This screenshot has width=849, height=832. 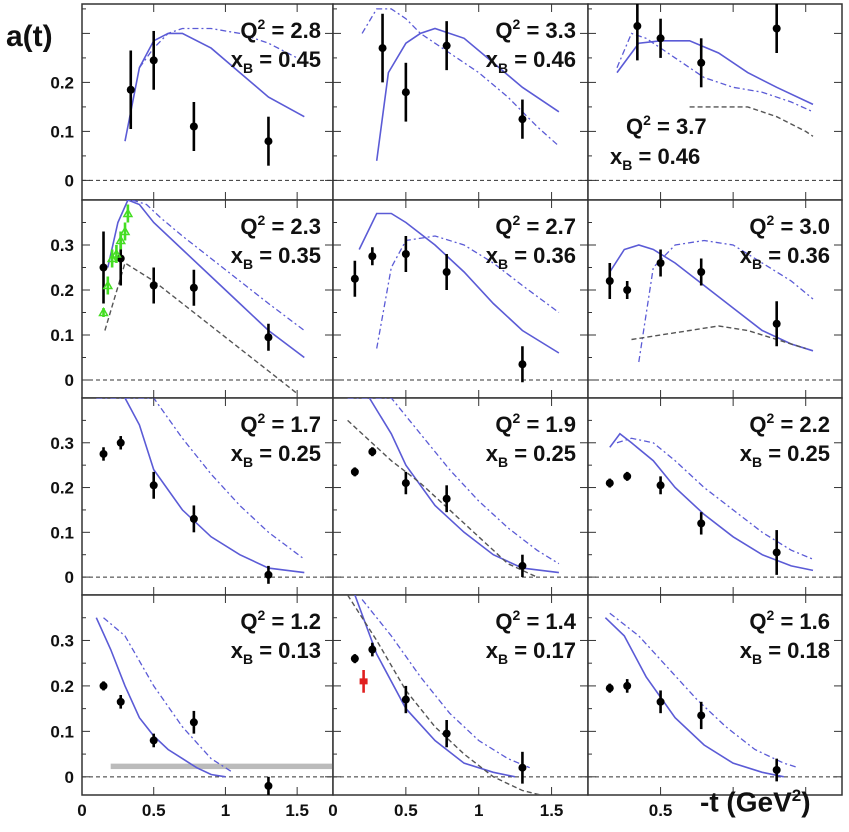 I want to click on q2-label: Q2 = 1.6, so click(x=789, y=620).